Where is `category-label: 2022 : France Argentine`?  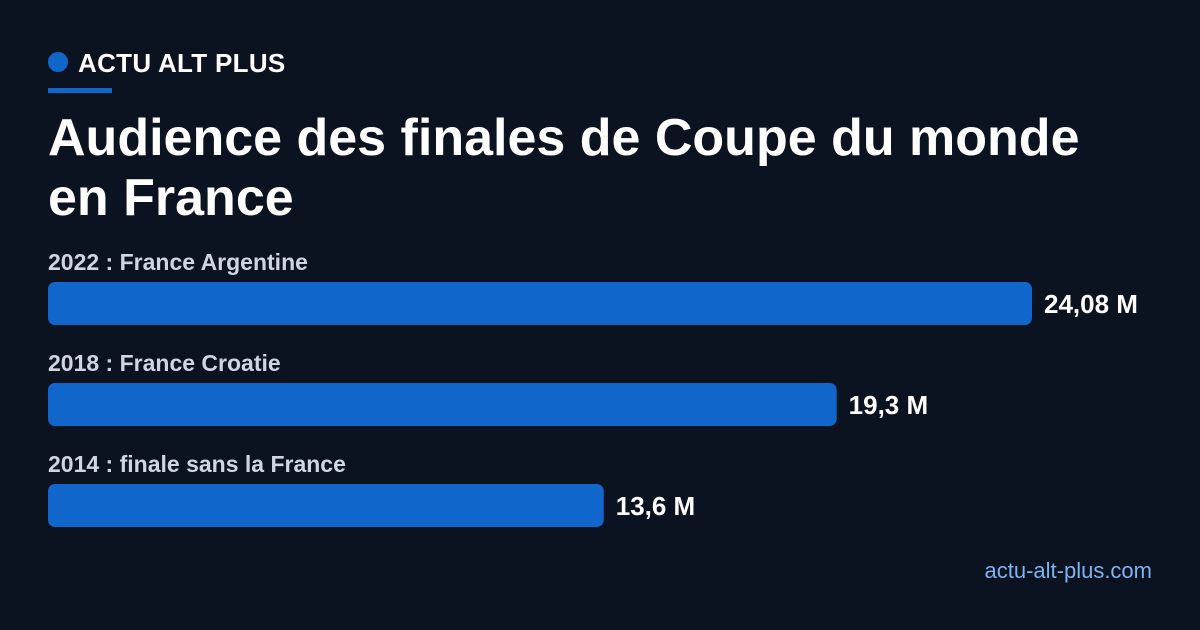
category-label: 2022 : France Argentine is located at coordinates (178, 262).